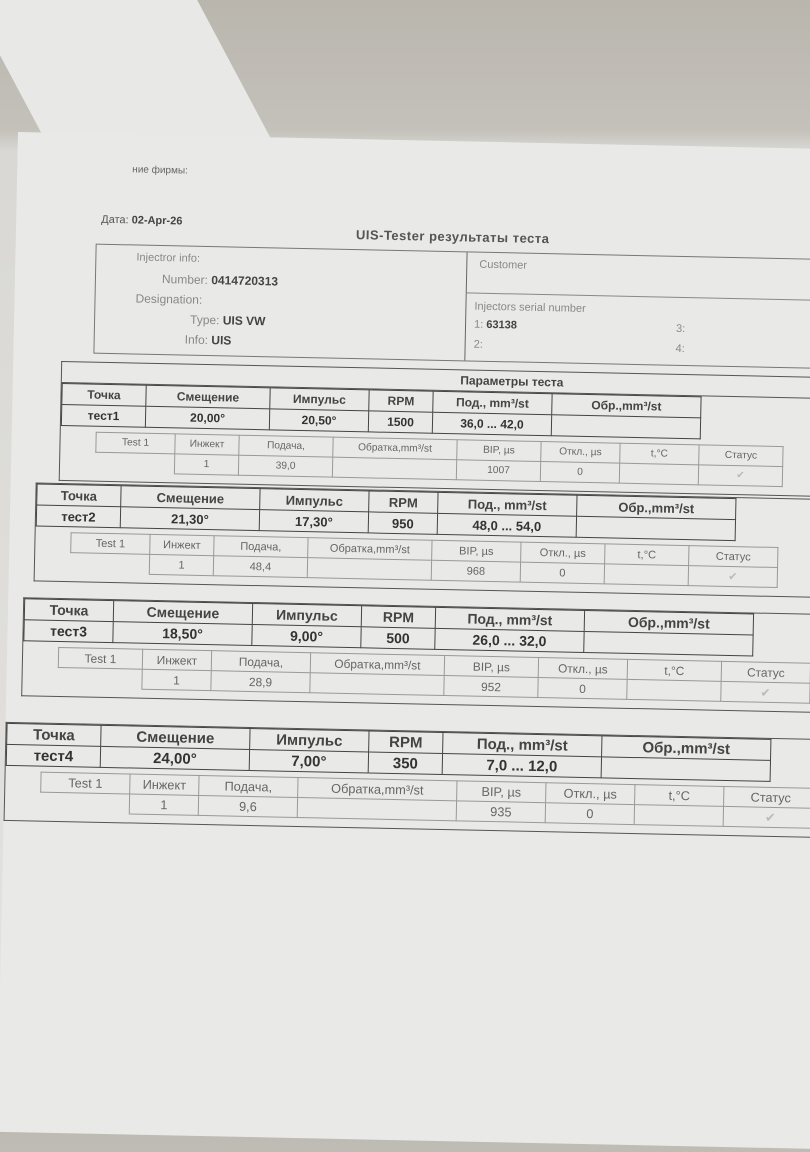 This screenshot has height=1152, width=810. What do you see at coordinates (478, 344) in the screenshot?
I see `serial-2: 2:` at bounding box center [478, 344].